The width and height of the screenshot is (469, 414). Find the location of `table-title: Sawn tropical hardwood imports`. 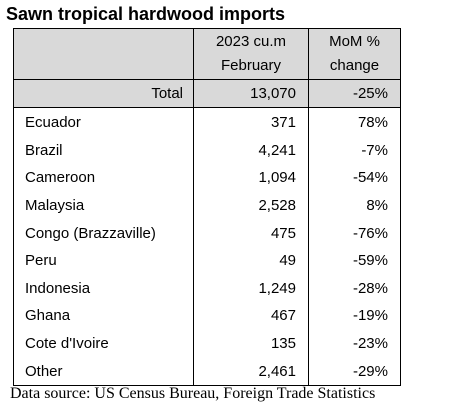

table-title: Sawn tropical hardwood imports is located at coordinates (146, 14).